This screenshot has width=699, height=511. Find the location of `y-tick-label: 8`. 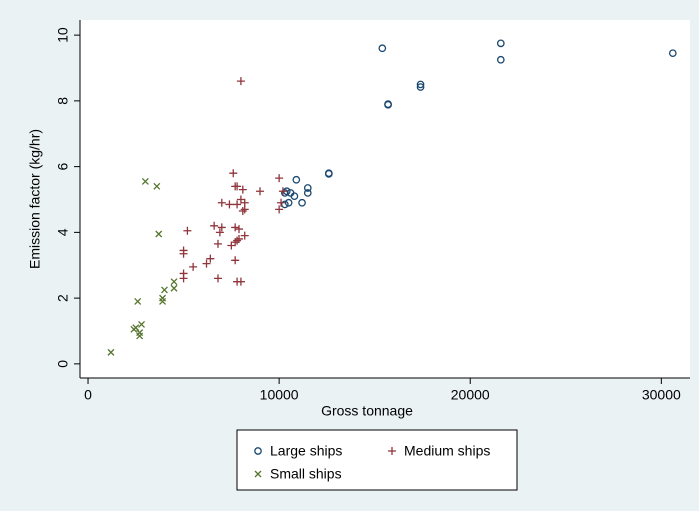

y-tick-label: 8 is located at coordinates (63, 101).